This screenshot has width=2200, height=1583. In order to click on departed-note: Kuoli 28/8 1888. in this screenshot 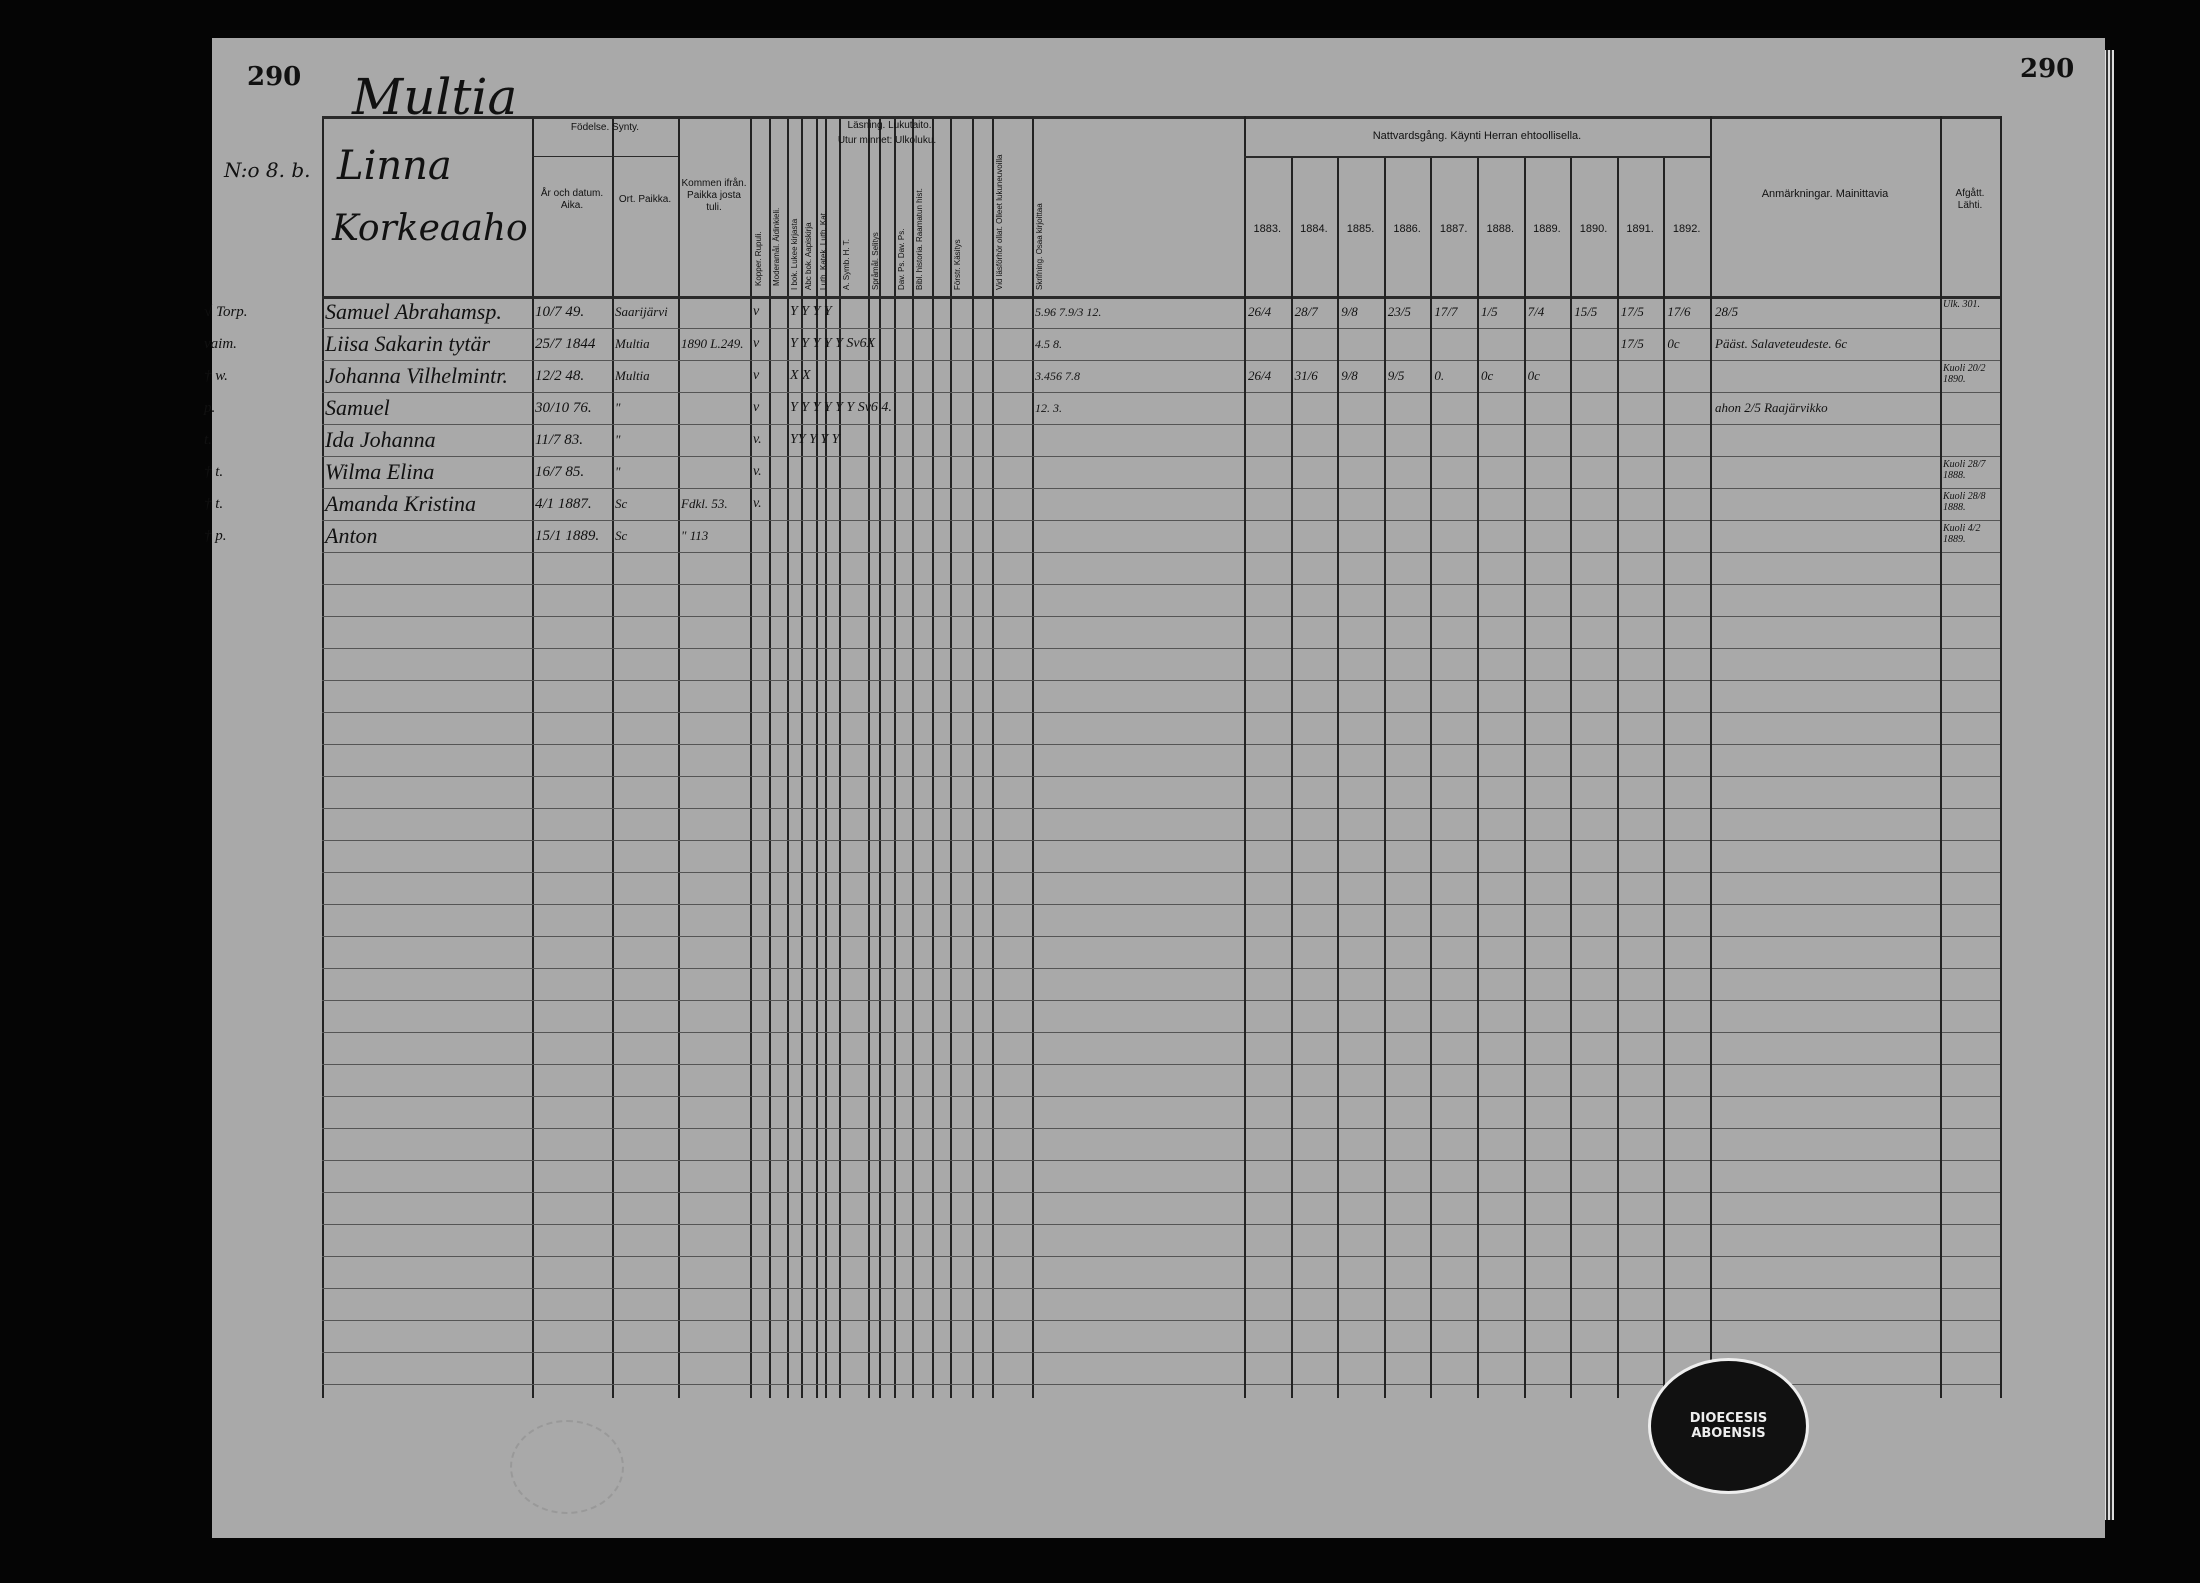, I will do `click(1964, 502)`.